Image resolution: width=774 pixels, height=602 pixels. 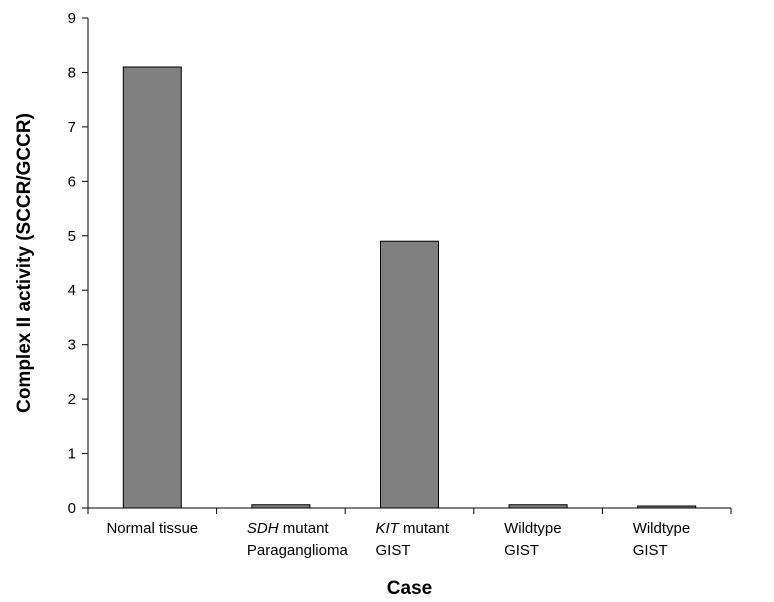 What do you see at coordinates (72, 508) in the screenshot?
I see `y-tick-label: 0` at bounding box center [72, 508].